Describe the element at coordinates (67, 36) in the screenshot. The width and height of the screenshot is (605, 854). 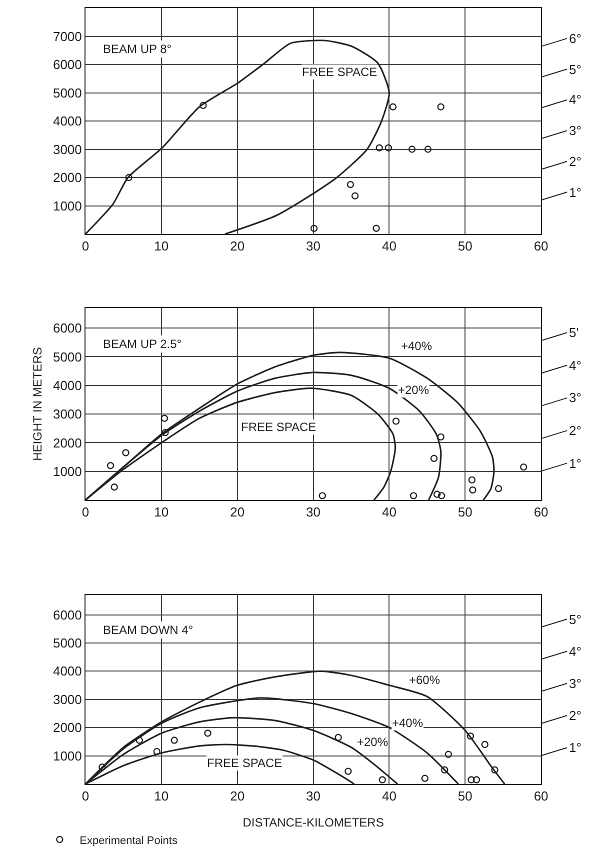
I see `y-tick-label: 7000` at that location.